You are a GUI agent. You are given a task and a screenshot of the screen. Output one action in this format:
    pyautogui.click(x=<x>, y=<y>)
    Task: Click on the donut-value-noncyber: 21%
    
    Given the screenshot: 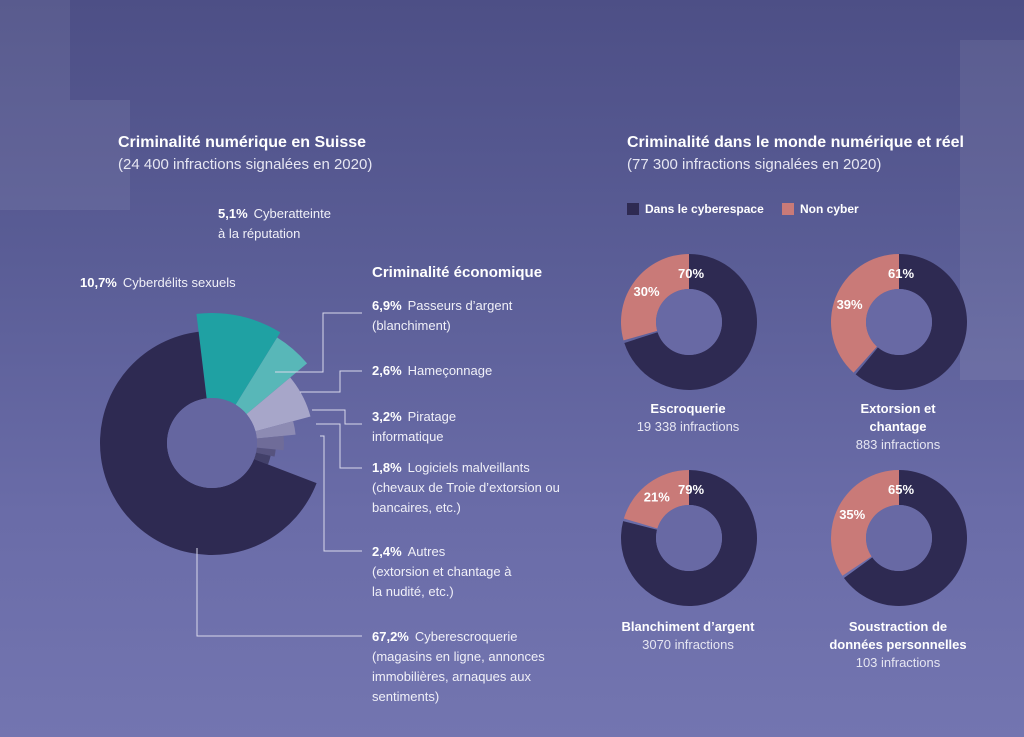 What is the action you would take?
    pyautogui.click(x=657, y=497)
    